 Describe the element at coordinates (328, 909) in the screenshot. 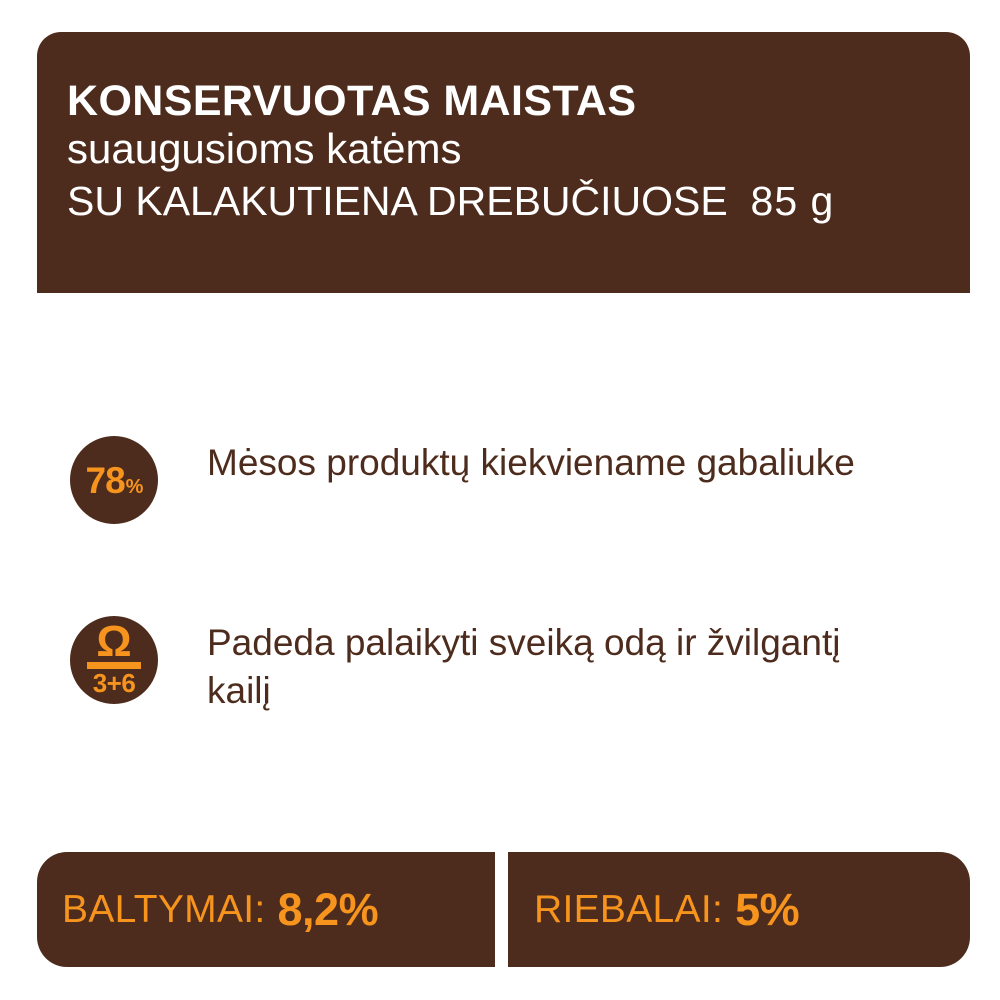

I see `nutrition-pill-protein-value: 8,2%` at that location.